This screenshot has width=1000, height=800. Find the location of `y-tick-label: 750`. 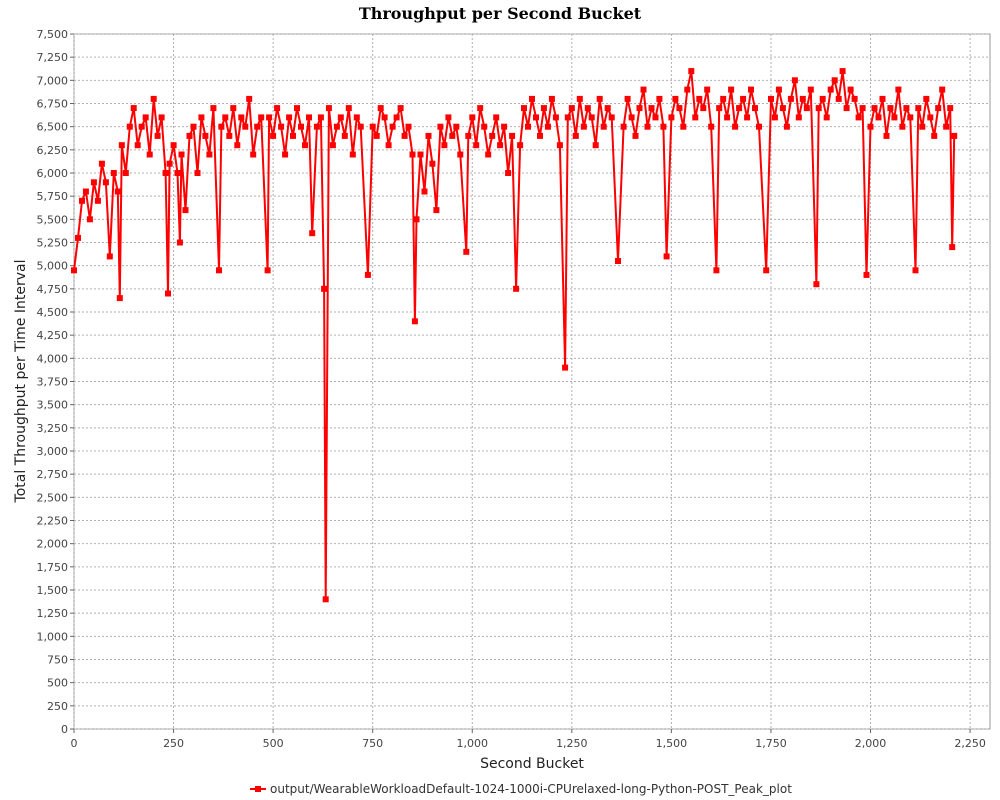

y-tick-label: 750 is located at coordinates (57, 660).